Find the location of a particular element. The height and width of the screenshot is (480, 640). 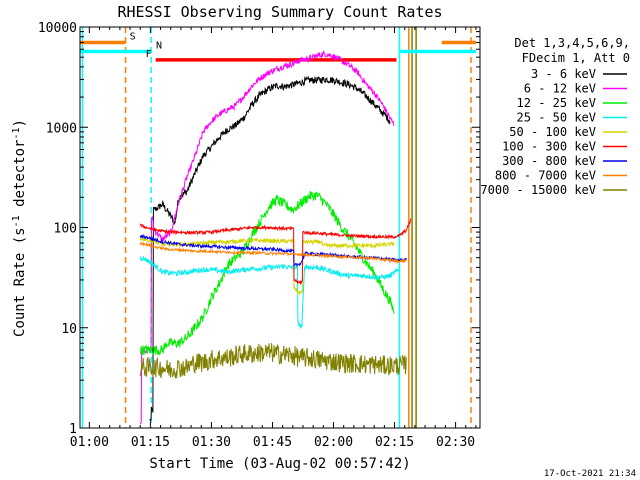

legend-label-3: 25 - 50 keV is located at coordinates (556, 118).